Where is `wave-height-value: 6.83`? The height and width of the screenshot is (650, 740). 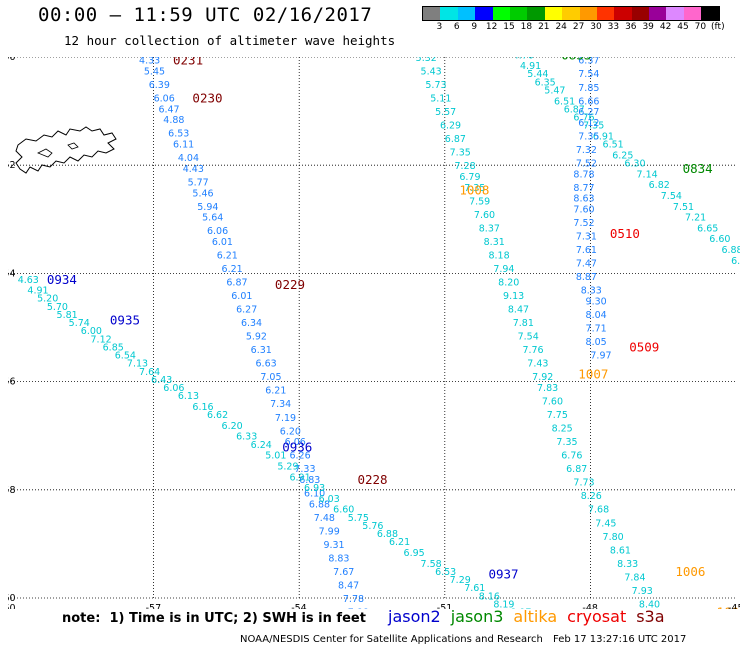 wave-height-value: 6.83 is located at coordinates (309, 480).